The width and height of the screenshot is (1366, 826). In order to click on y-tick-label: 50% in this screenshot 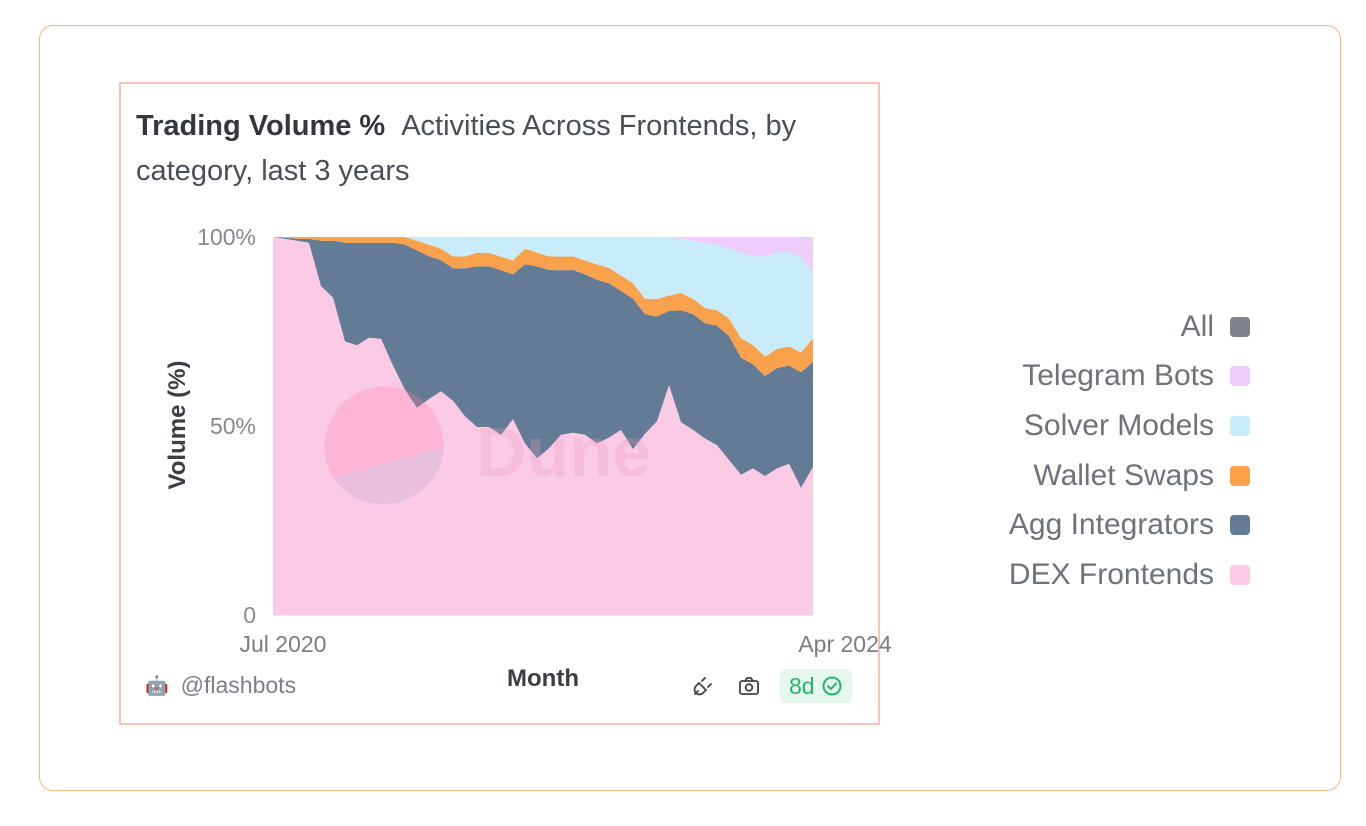, I will do `click(233, 426)`.